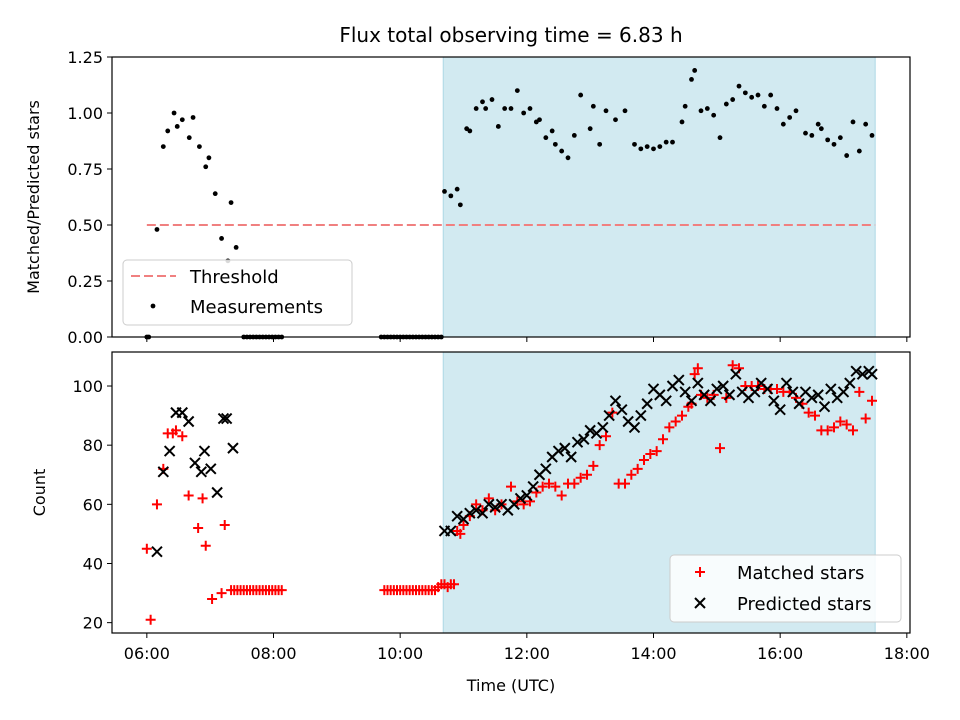 The width and height of the screenshot is (960, 720). Describe the element at coordinates (785, 588) in the screenshot. I see `legend-box` at that location.